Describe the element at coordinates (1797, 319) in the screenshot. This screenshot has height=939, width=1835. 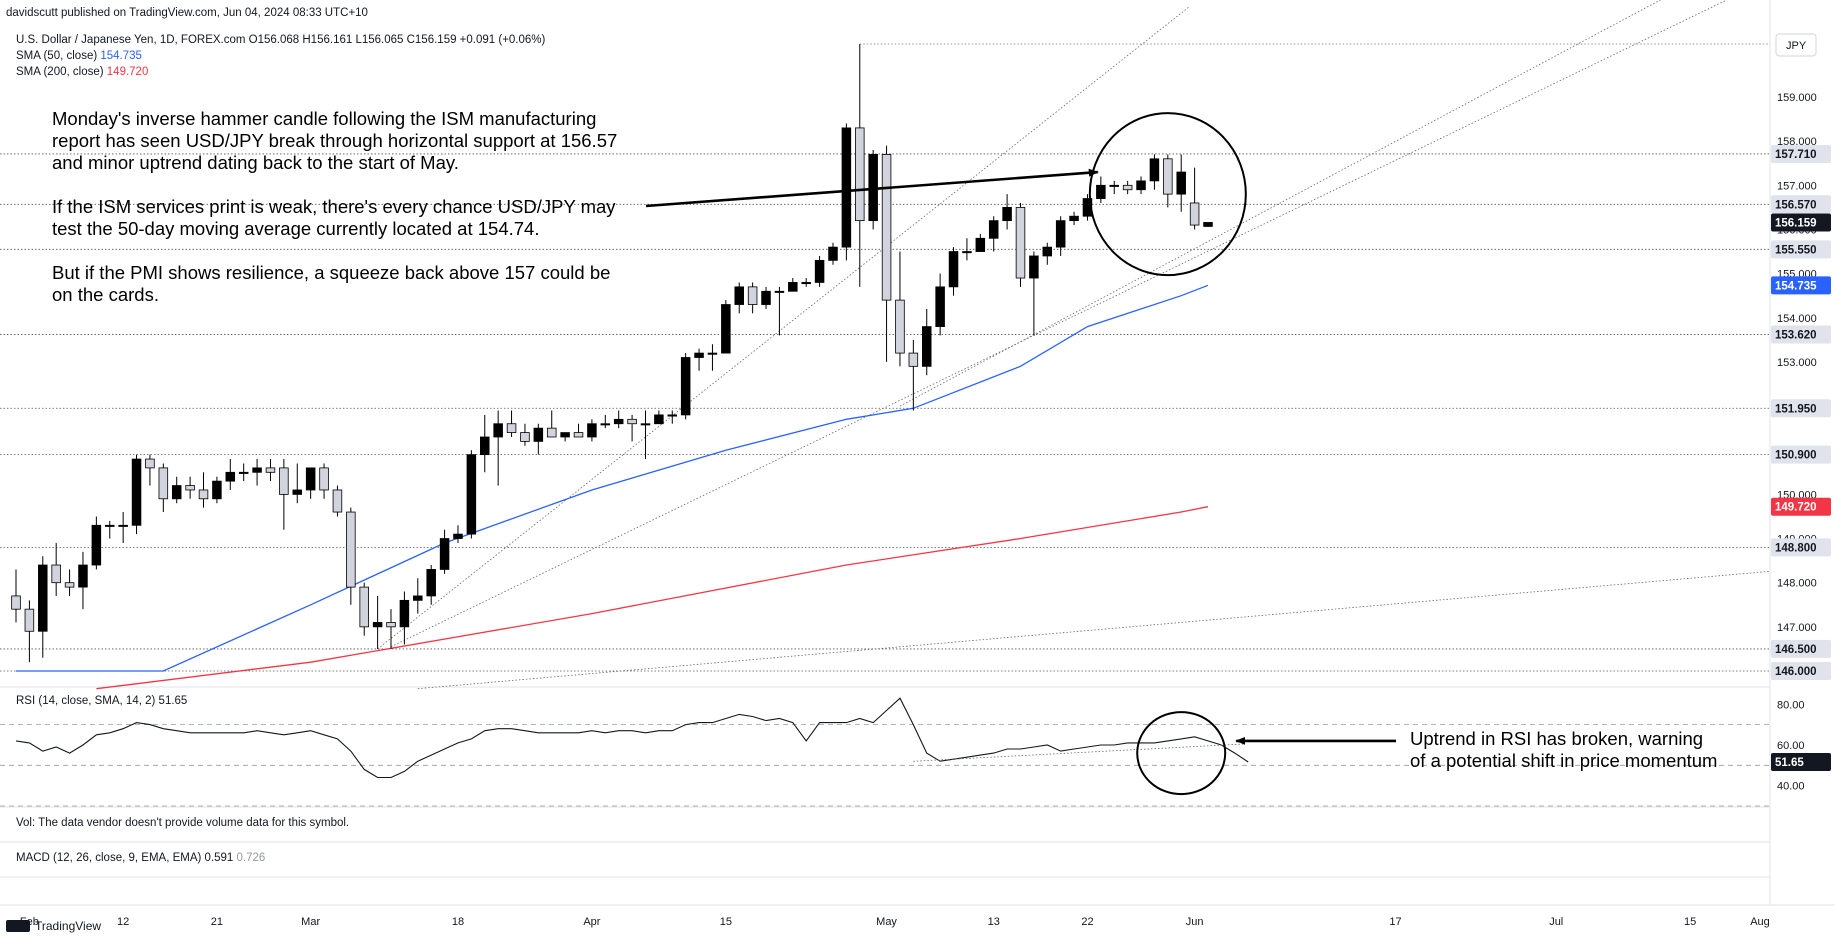
I see `price-tick-label: 154.000` at that location.